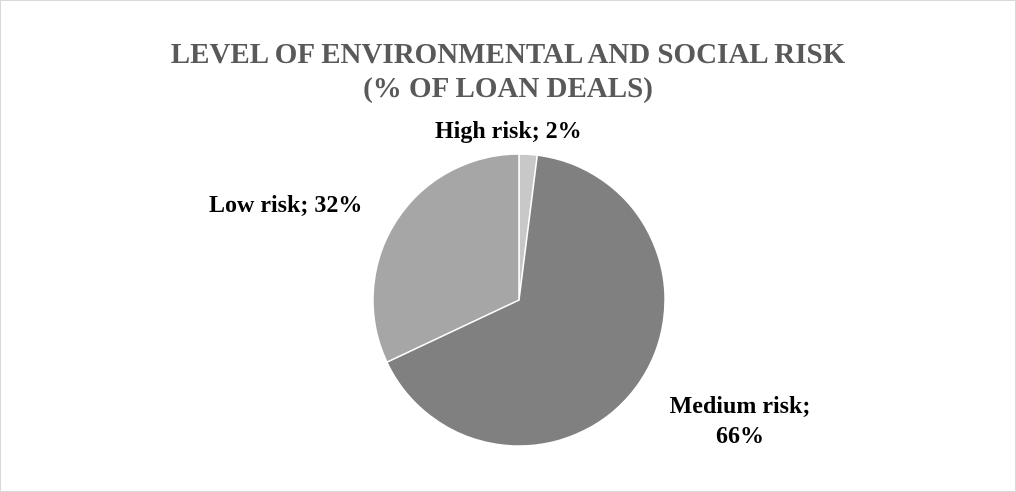 The height and width of the screenshot is (492, 1016). I want to click on slice-label-low-risk: Low risk; 32%, so click(286, 205).